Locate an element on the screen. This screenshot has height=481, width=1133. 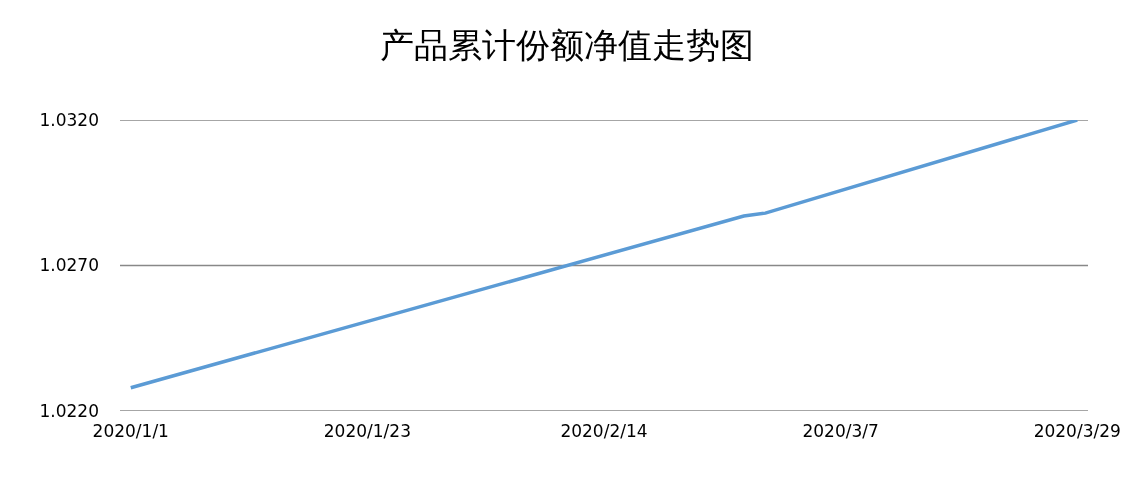
x-tick-label: 2020/2/14 is located at coordinates (604, 431).